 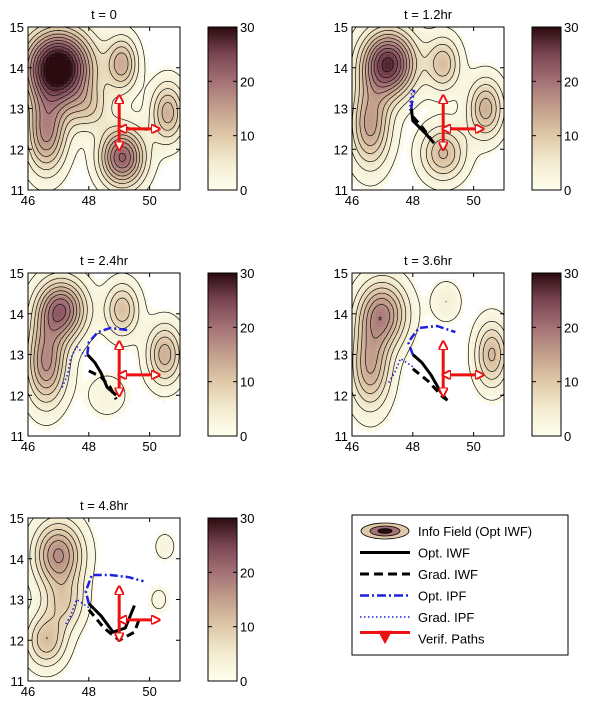 What do you see at coordinates (475, 531) in the screenshot?
I see `legend-label: Info Field (Opt IWF)` at bounding box center [475, 531].